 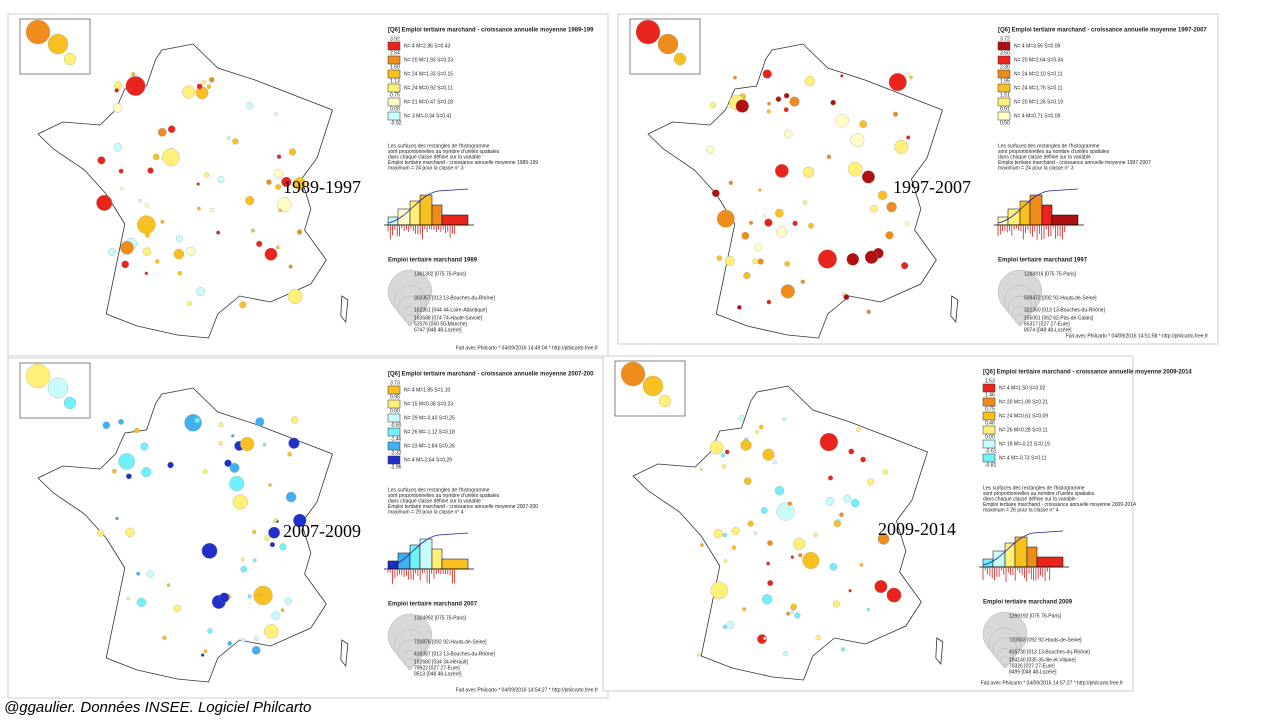 I want to click on class-label: N= 26 M=-1.12 S=0.18, so click(x=429, y=432).